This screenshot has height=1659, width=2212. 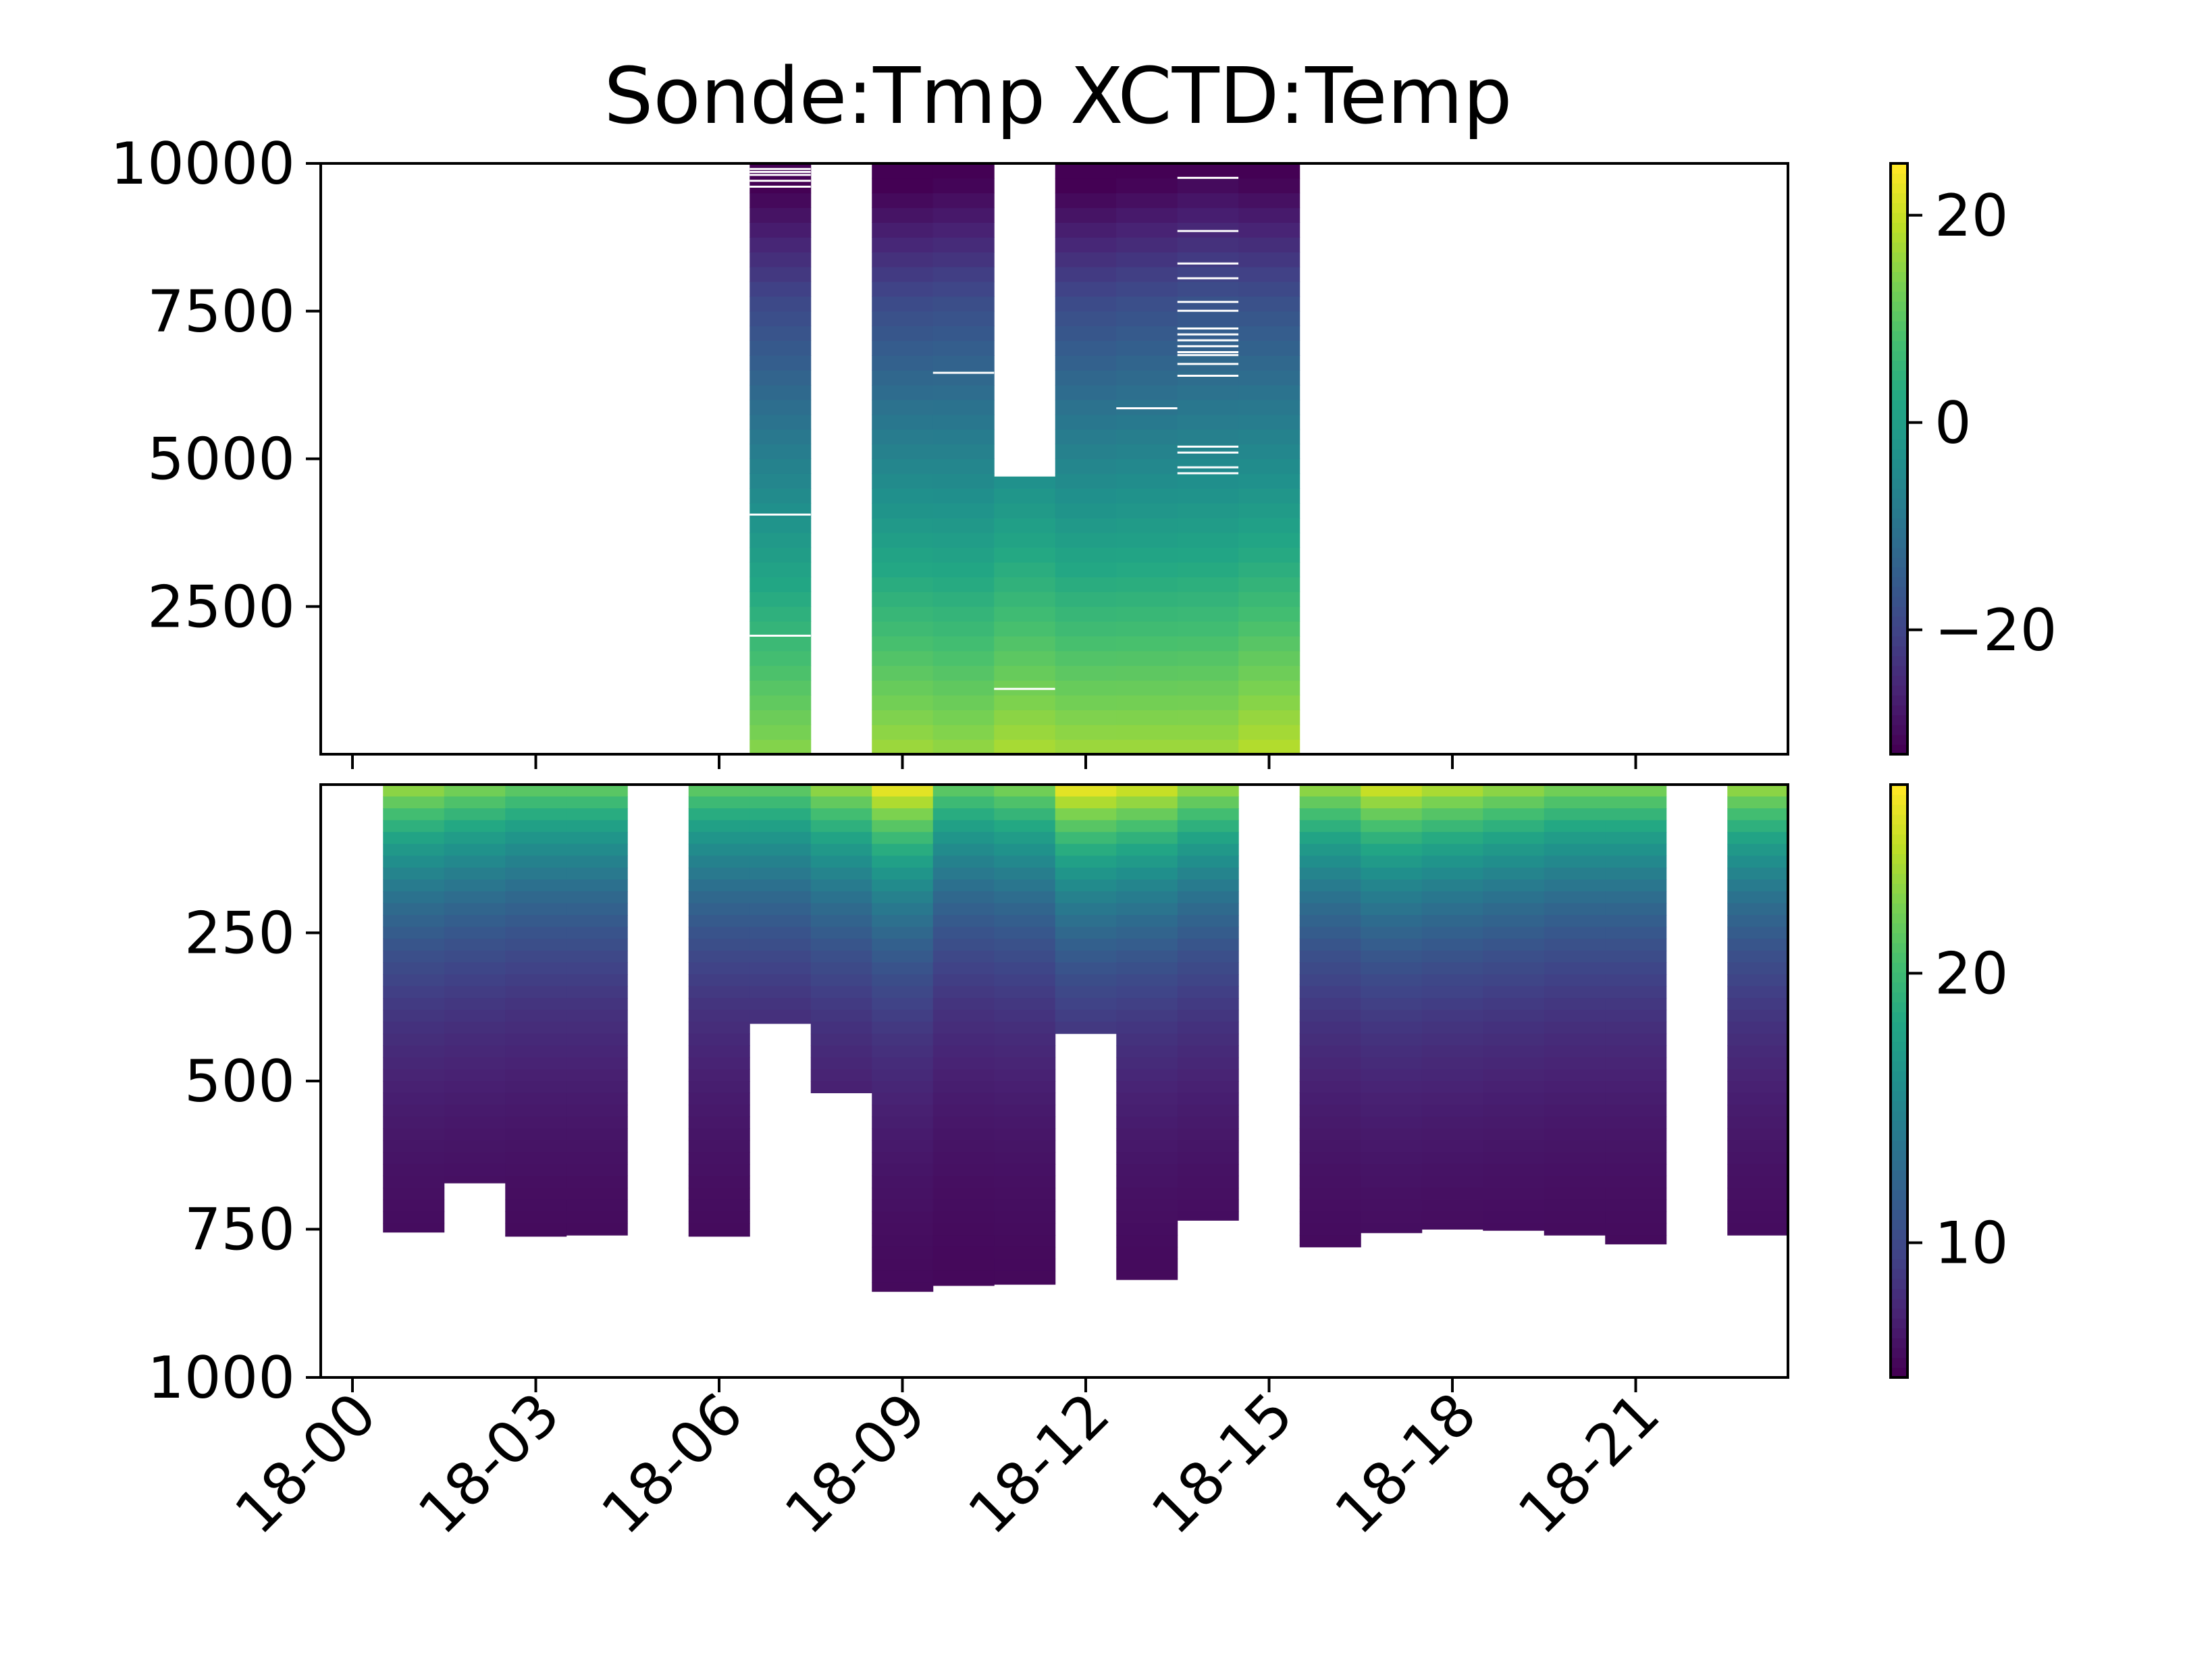 What do you see at coordinates (1058, 96) in the screenshot?
I see `chart-title: Sonde:Tmp XCTD:Temp` at bounding box center [1058, 96].